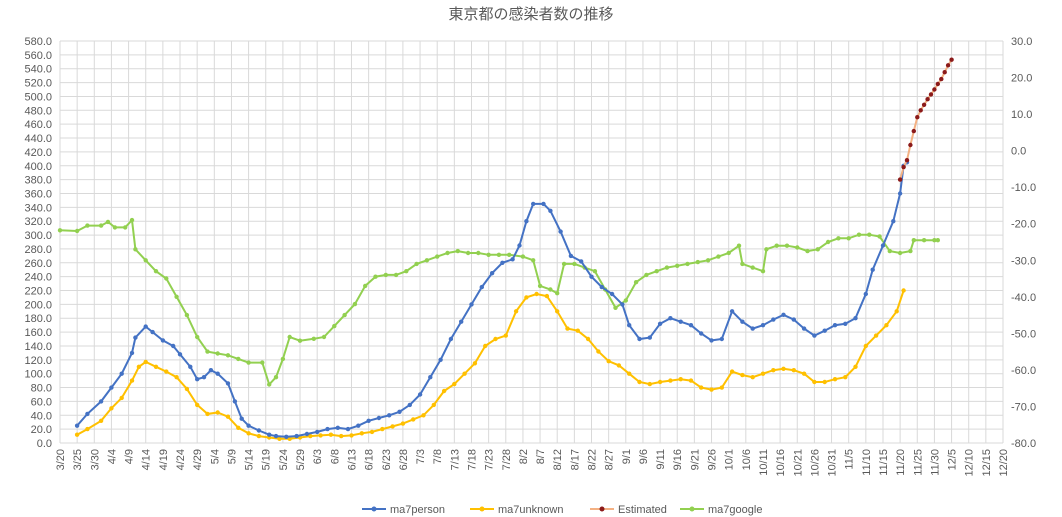 The width and height of the screenshot is (1062, 517). What do you see at coordinates (1023, 261) in the screenshot?
I see `y2-tick-label: -30.0` at bounding box center [1023, 261].